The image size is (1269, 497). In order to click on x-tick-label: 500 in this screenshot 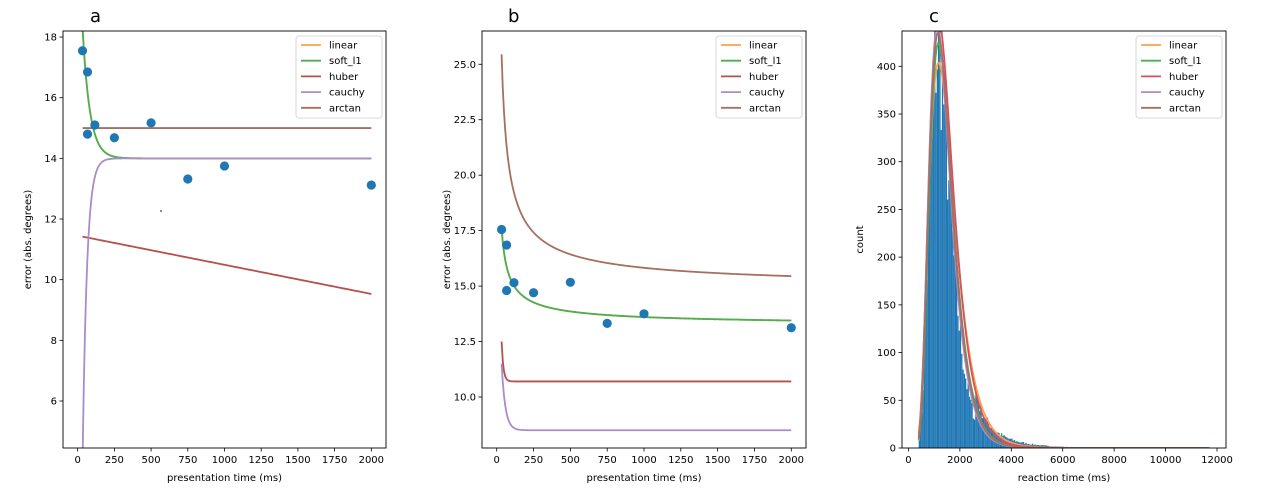, I will do `click(570, 460)`.